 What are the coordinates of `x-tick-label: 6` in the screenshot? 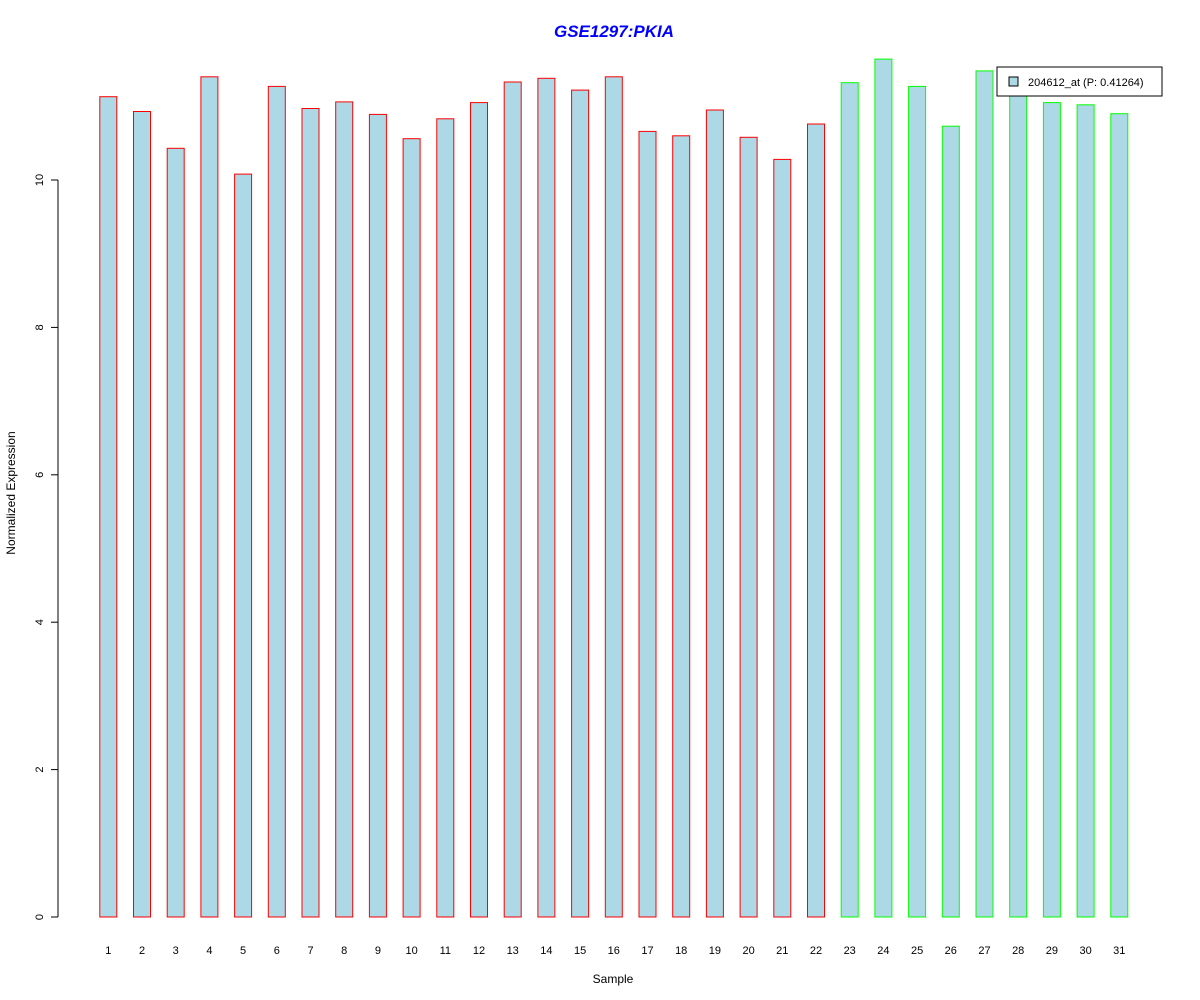 It's located at (277, 951).